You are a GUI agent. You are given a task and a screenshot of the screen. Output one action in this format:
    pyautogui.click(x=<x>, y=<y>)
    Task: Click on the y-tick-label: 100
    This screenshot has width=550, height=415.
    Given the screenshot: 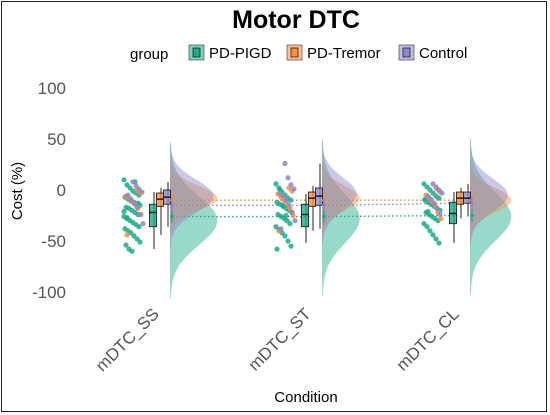 What is the action you would take?
    pyautogui.click(x=52, y=88)
    